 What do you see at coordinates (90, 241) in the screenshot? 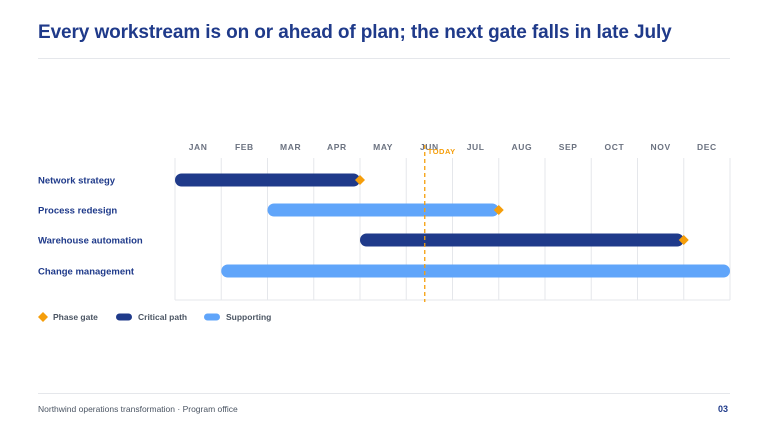
I see `task-label: Warehouse automation` at bounding box center [90, 241].